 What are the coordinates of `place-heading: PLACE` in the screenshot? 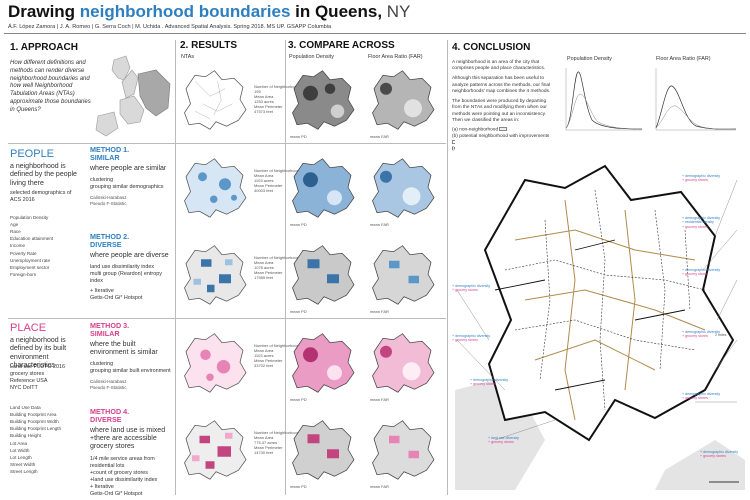 It's located at (28, 328).